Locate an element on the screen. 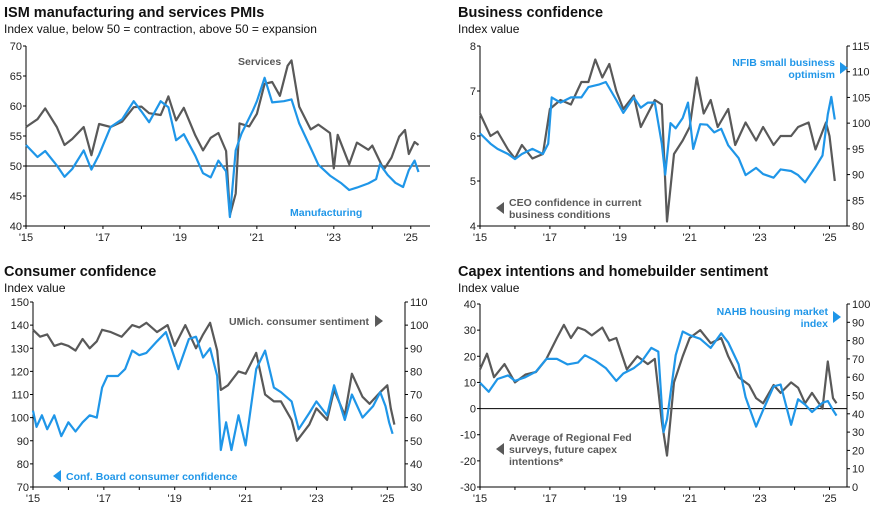 This screenshot has width=894, height=517. y-tick-label: 120 is located at coordinates (20, 372).